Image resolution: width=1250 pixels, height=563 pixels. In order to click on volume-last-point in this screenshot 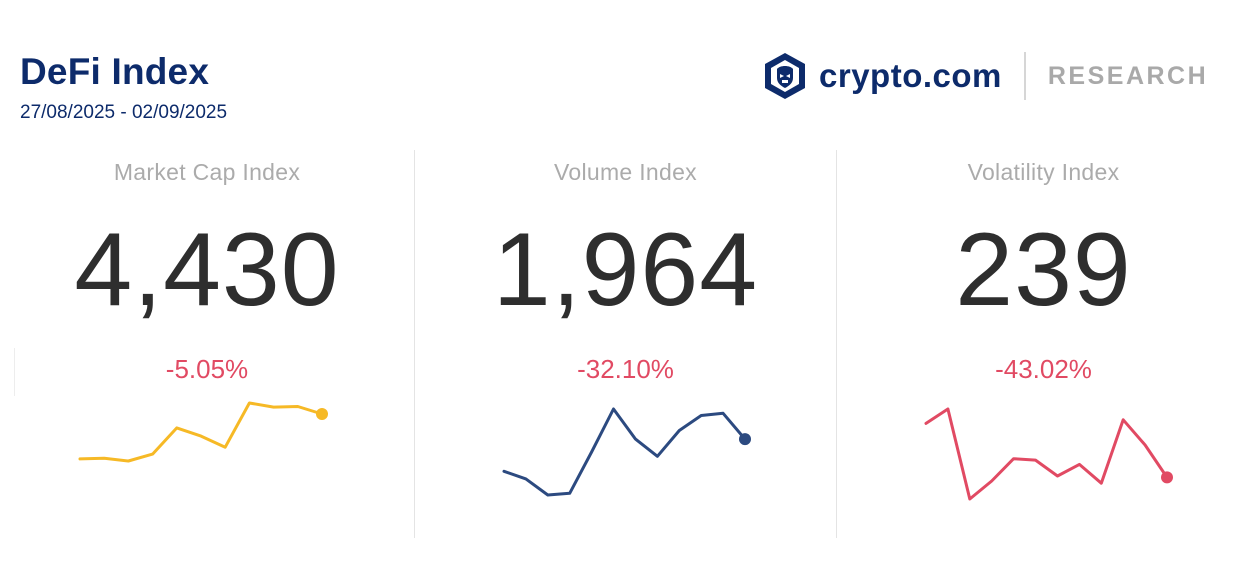, I will do `click(745, 439)`.